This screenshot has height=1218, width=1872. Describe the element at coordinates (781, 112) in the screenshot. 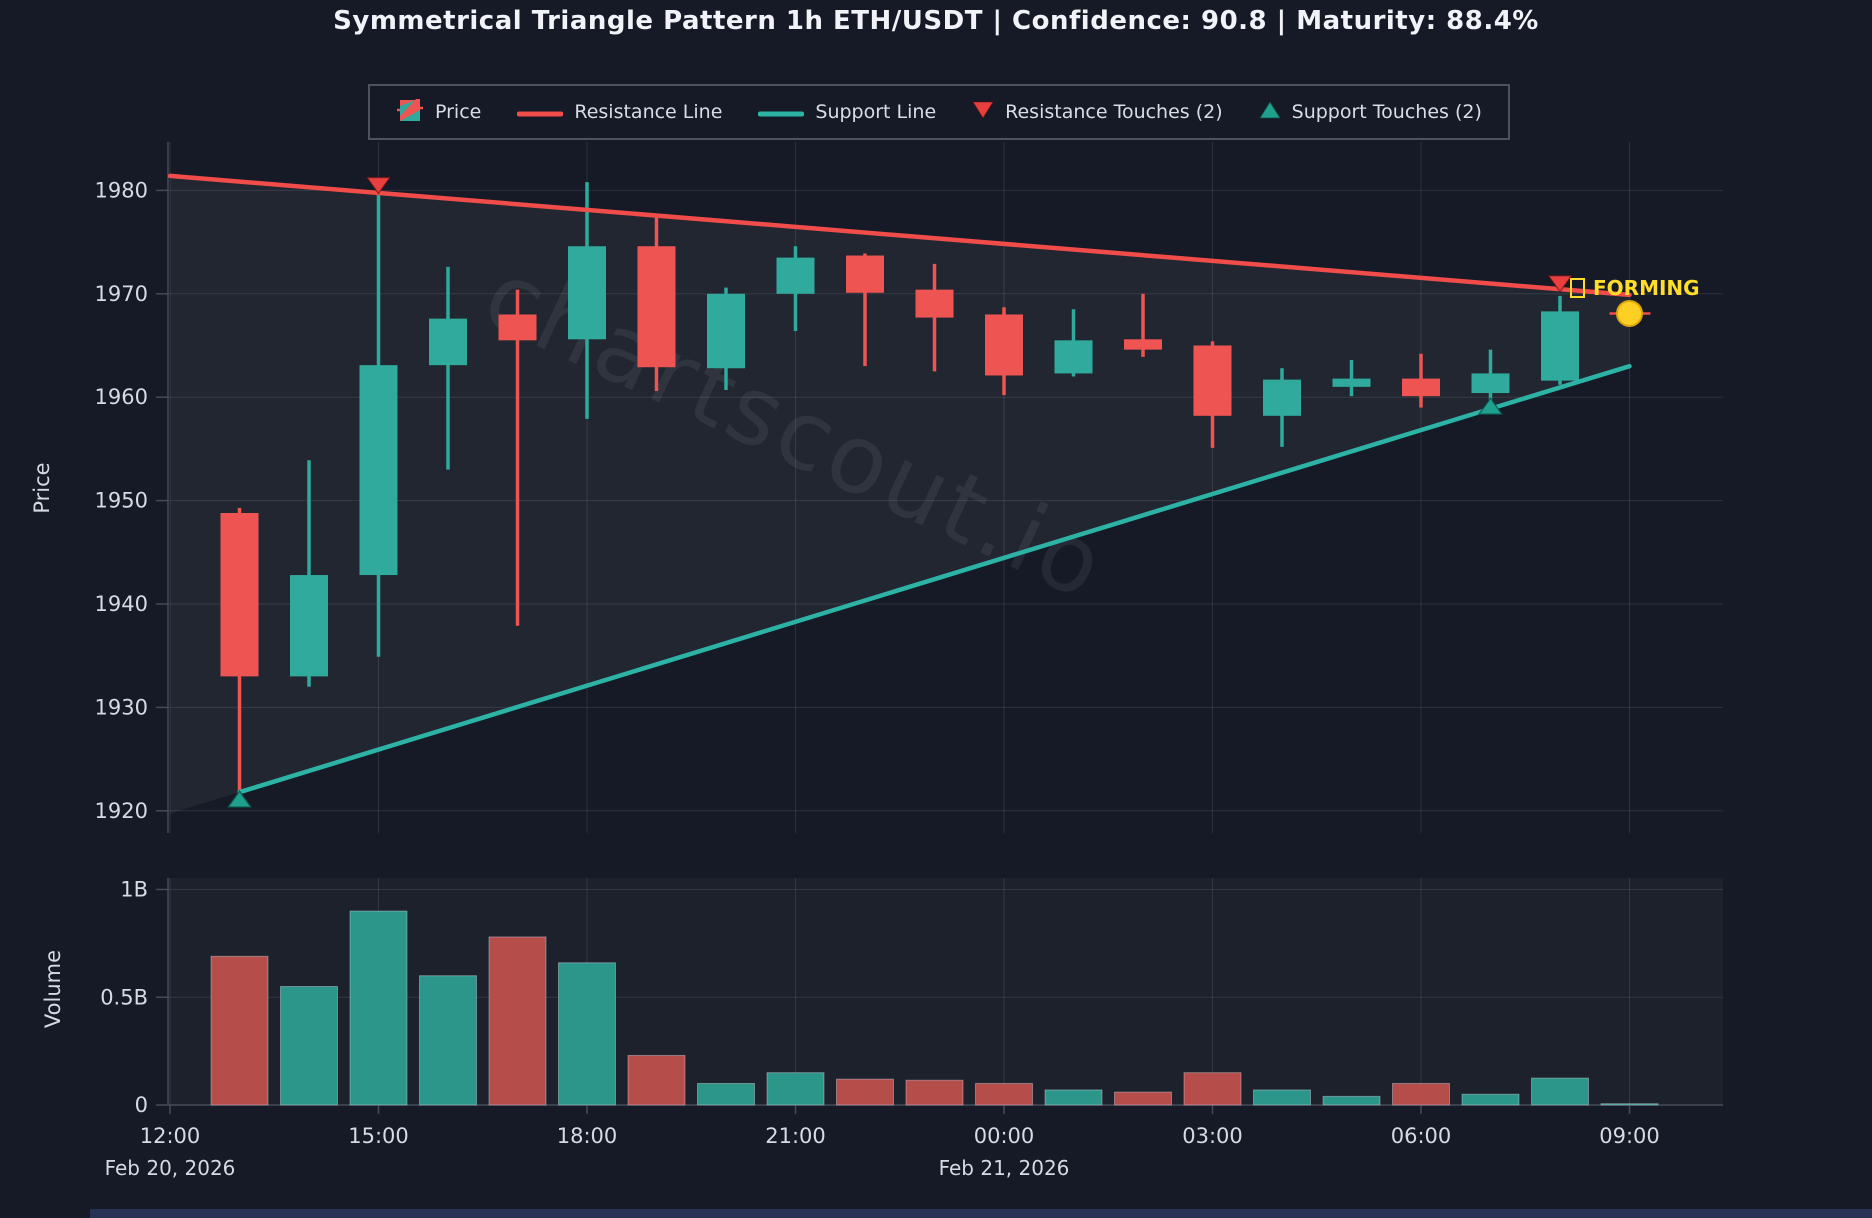

I see `support-line-icon` at that location.